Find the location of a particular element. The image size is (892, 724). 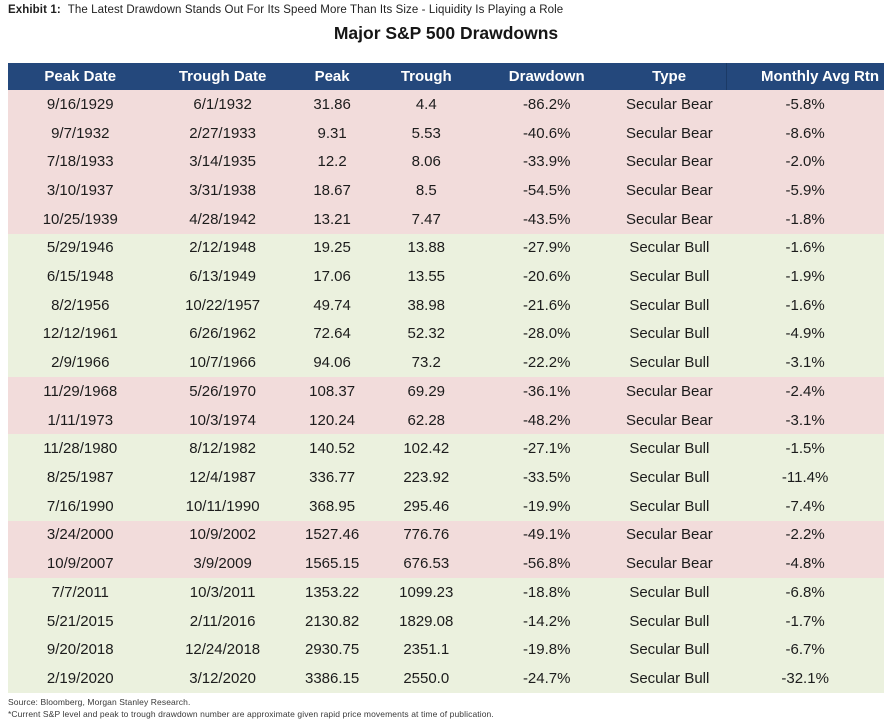

cell-monthly-avg-rtn: -6.7% is located at coordinates (805, 650).